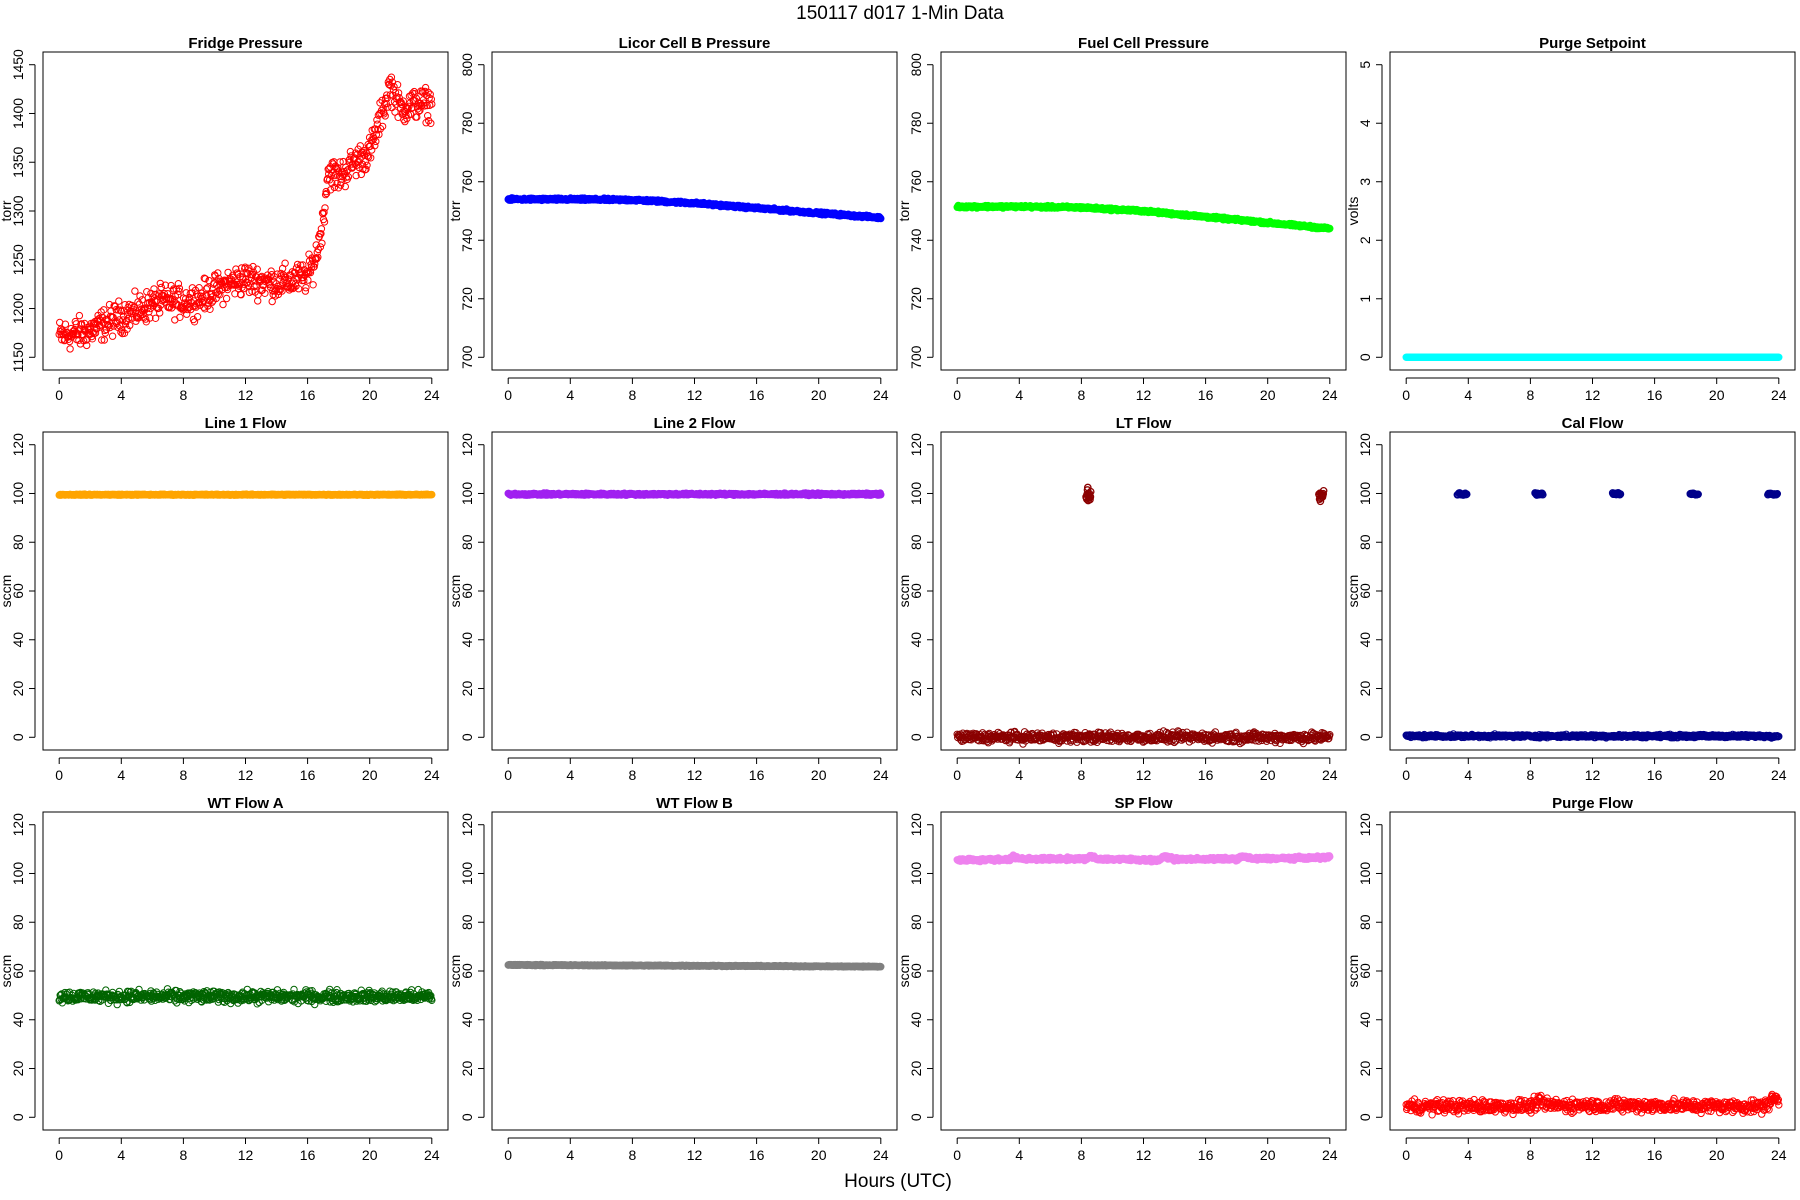  Describe the element at coordinates (18, 308) in the screenshot. I see `y-tick-label: 1200` at that location.